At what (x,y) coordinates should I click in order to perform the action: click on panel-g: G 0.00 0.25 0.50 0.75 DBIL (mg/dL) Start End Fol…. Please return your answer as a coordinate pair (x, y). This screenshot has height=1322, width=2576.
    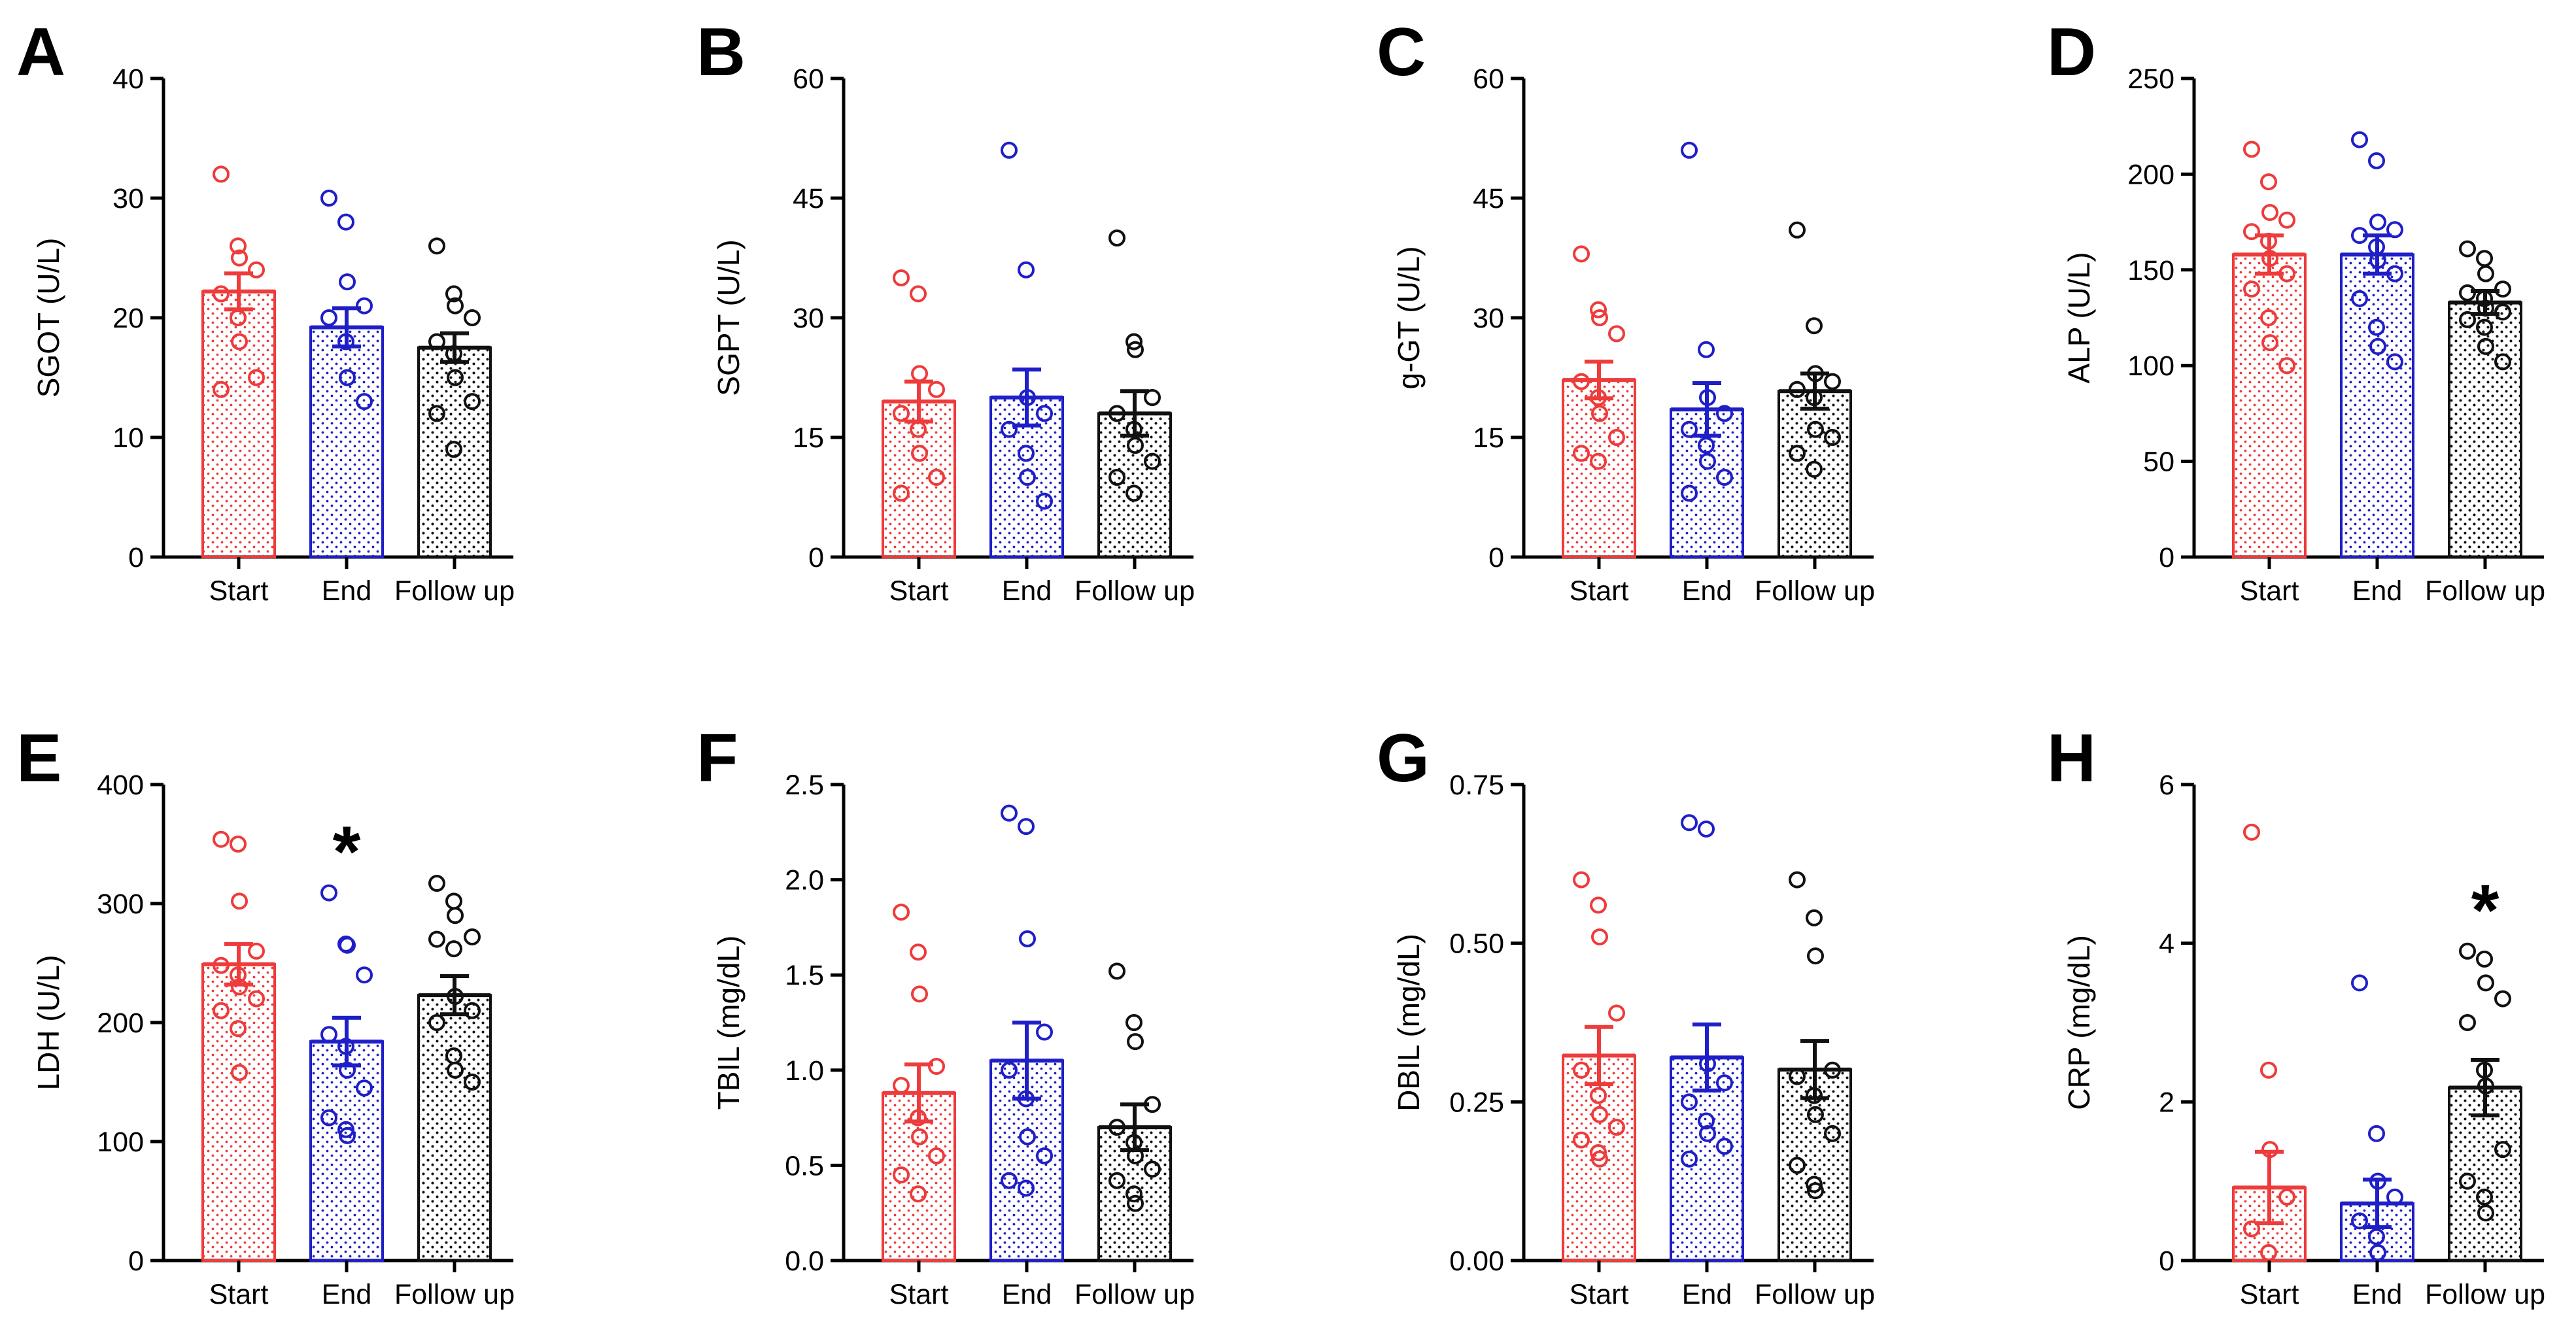
    Looking at the image, I should click on (1626, 1015).